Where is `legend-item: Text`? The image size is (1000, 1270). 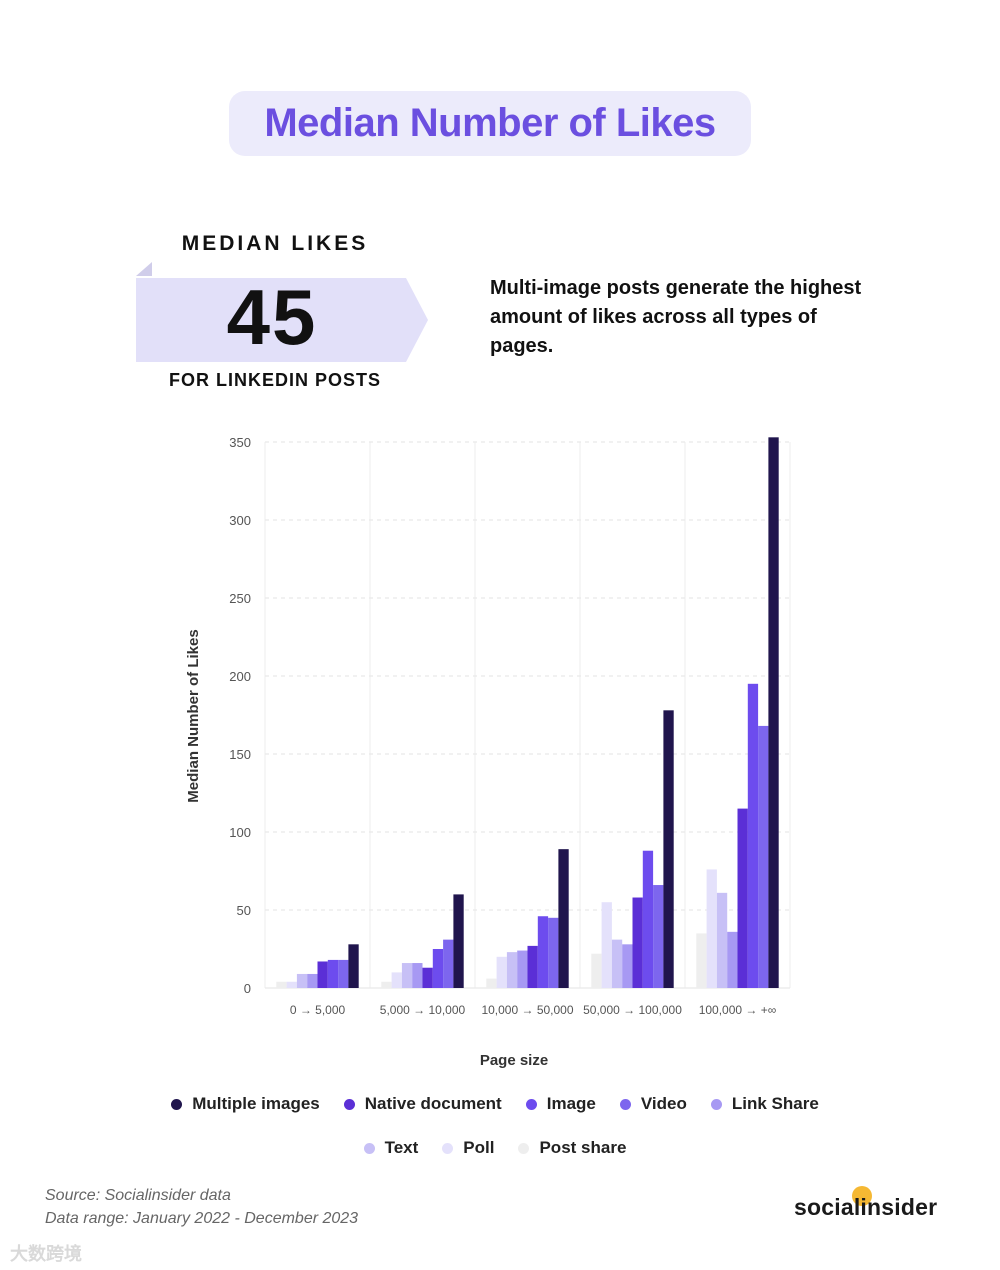 legend-item: Text is located at coordinates (391, 1148).